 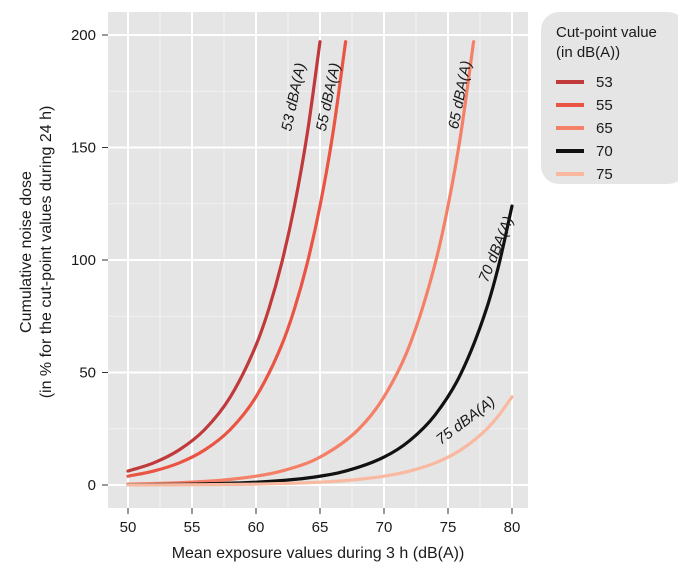 I want to click on y-tick-label: 200, so click(x=83, y=35).